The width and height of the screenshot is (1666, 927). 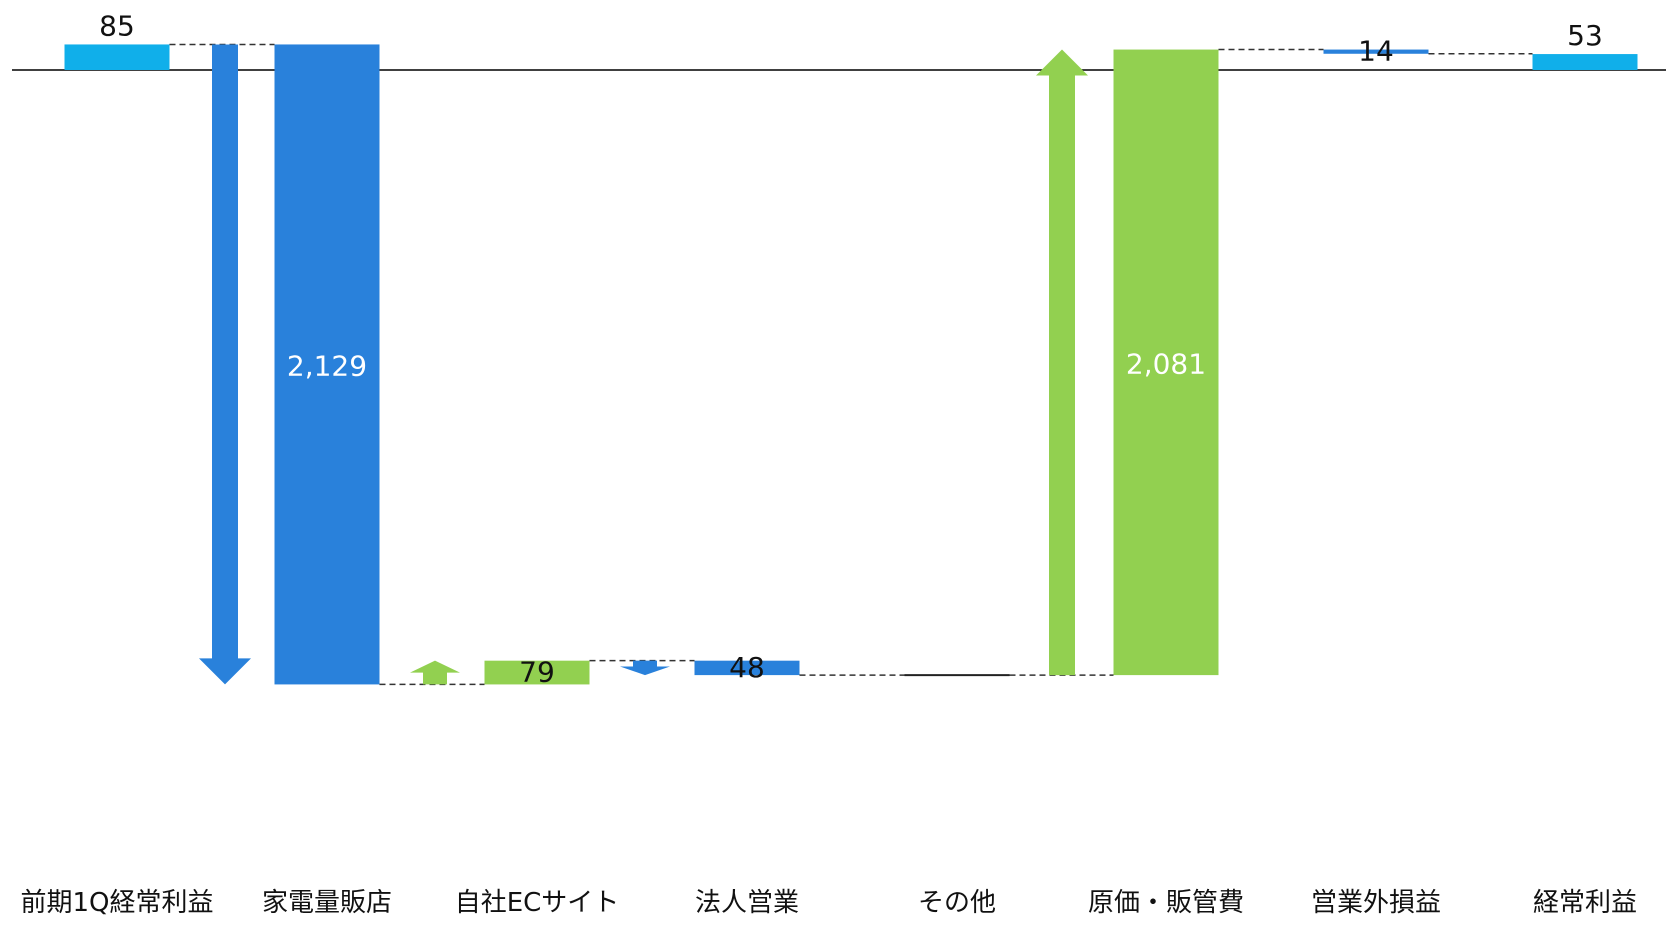 I want to click on category-label-4: その他, so click(x=956, y=903).